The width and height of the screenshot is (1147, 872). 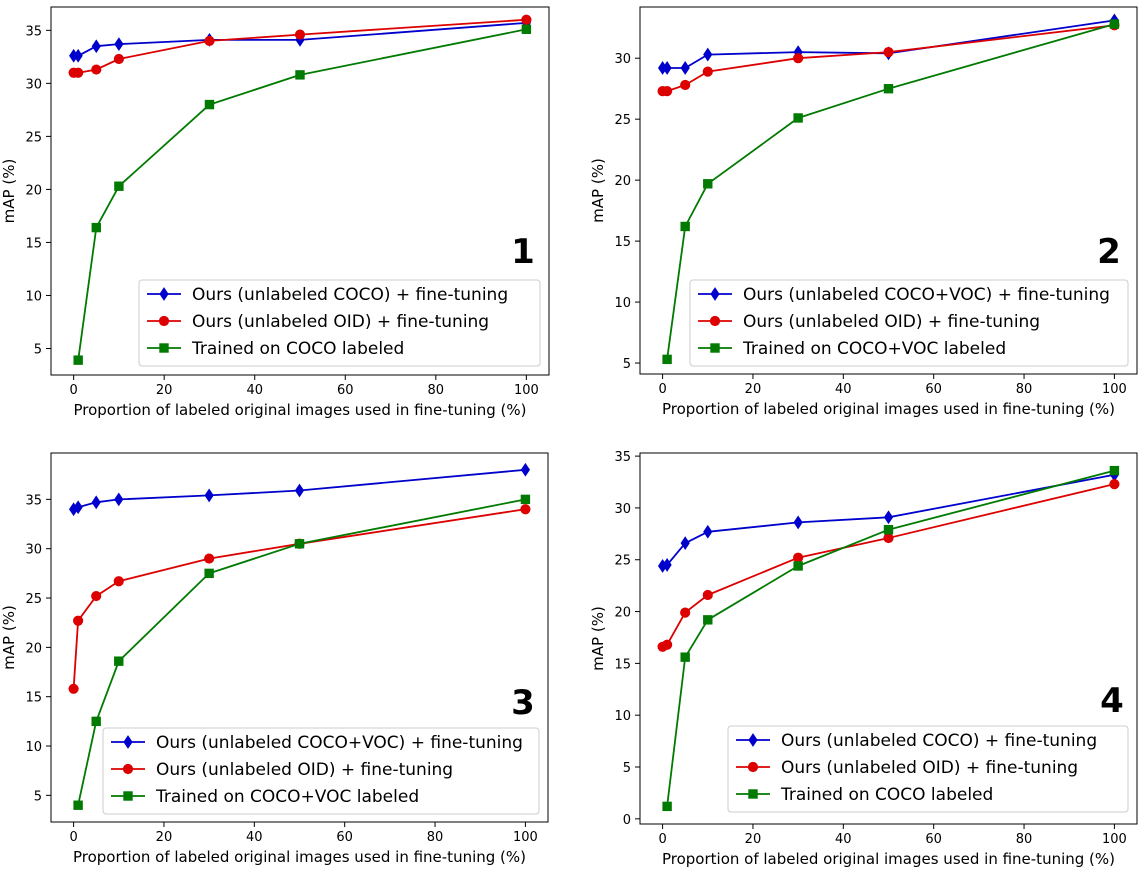 What do you see at coordinates (622, 457) in the screenshot?
I see `y-tick-label: 35` at bounding box center [622, 457].